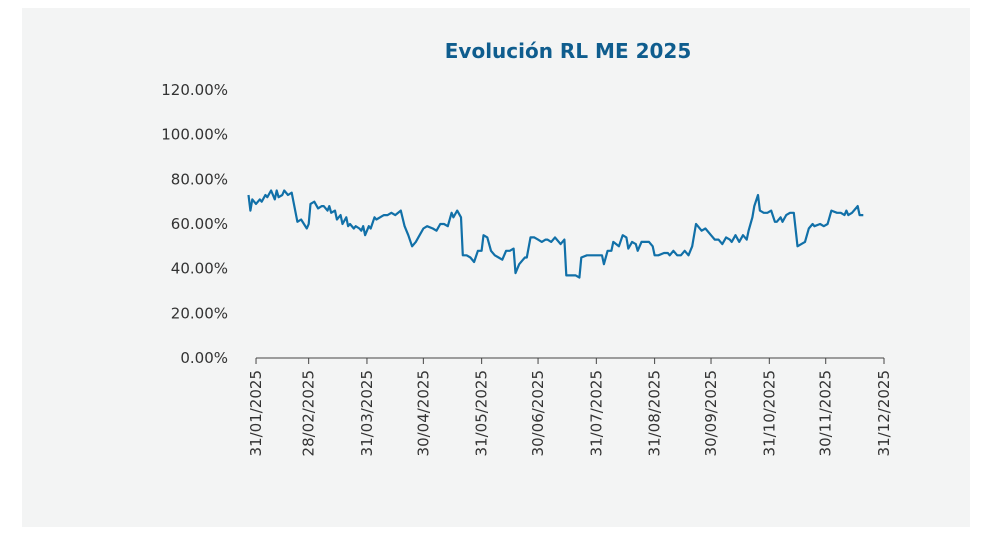 This screenshot has height=534, width=992. What do you see at coordinates (769, 413) in the screenshot?
I see `x-tick-label: 31/10/2025` at bounding box center [769, 413].